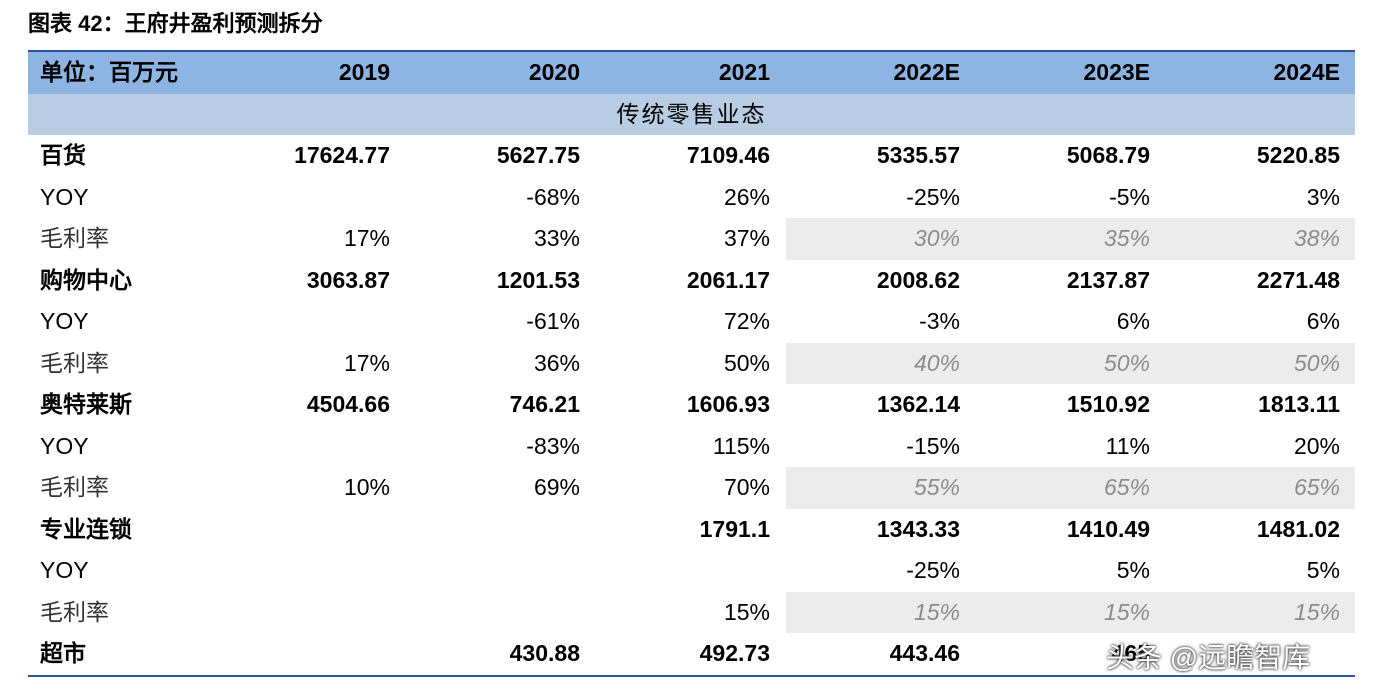  Describe the element at coordinates (936, 487) in the screenshot. I see `cell: 55%` at that location.